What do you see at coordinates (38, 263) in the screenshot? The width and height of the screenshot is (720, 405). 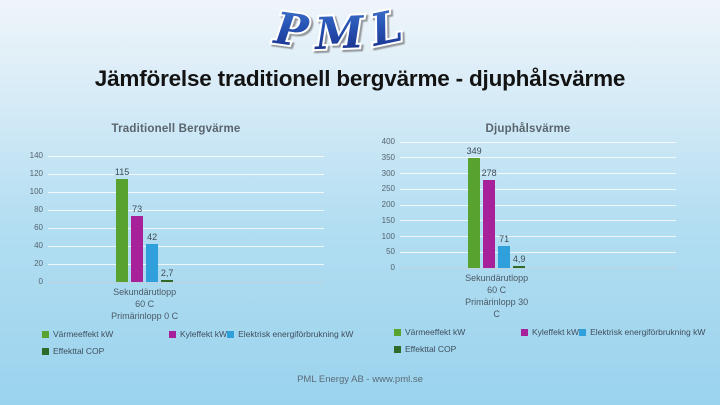 I see `ytick-label: 20` at bounding box center [38, 263].